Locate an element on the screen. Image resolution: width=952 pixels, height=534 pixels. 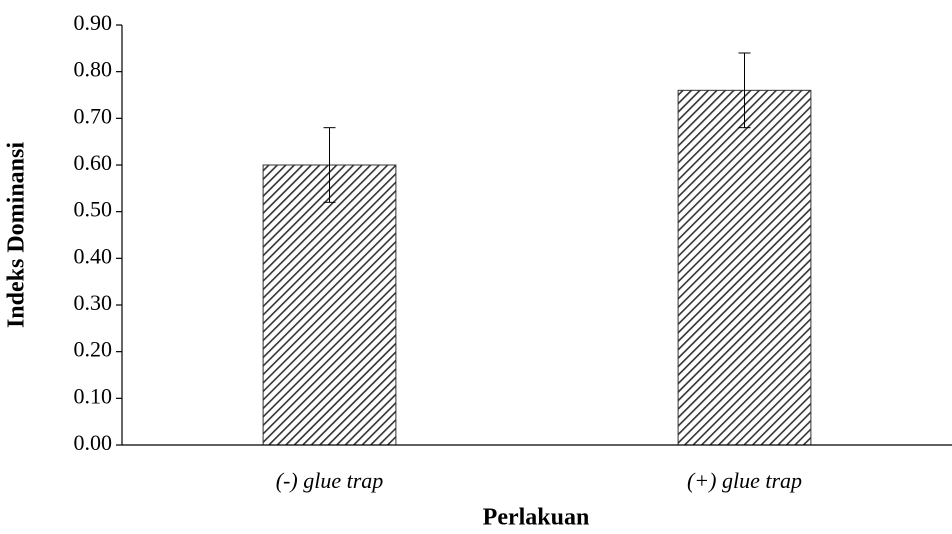
y-axis-title: Indeks Dominansi is located at coordinates (17, 235).